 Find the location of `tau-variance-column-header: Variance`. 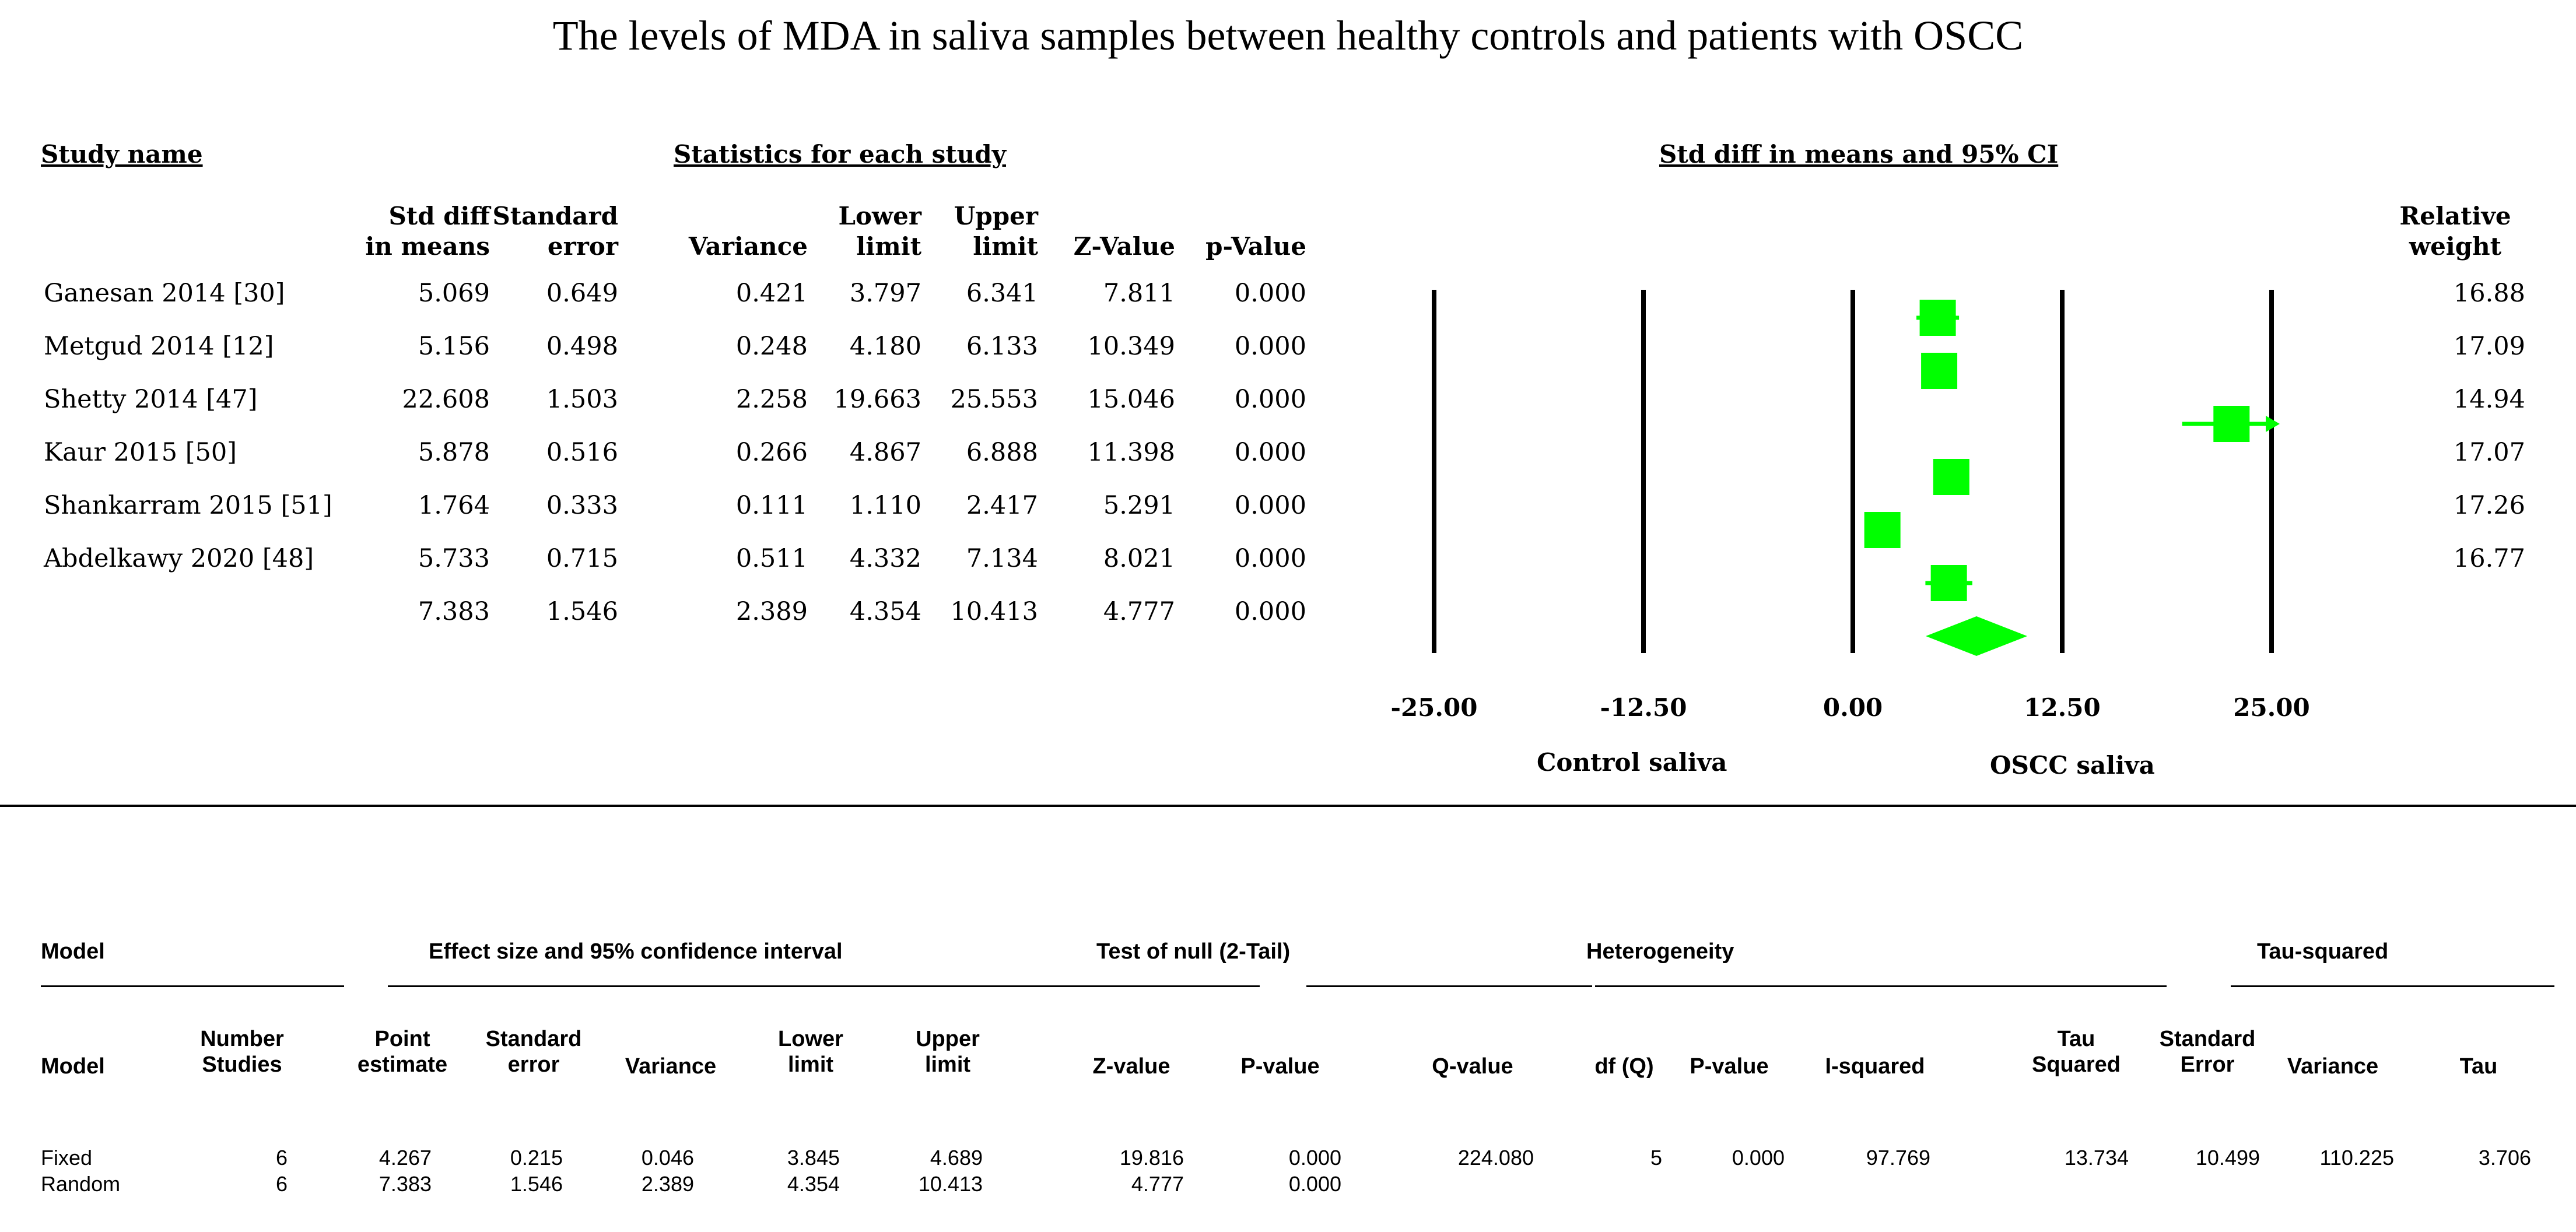

tau-variance-column-header: Variance is located at coordinates (2333, 1066).